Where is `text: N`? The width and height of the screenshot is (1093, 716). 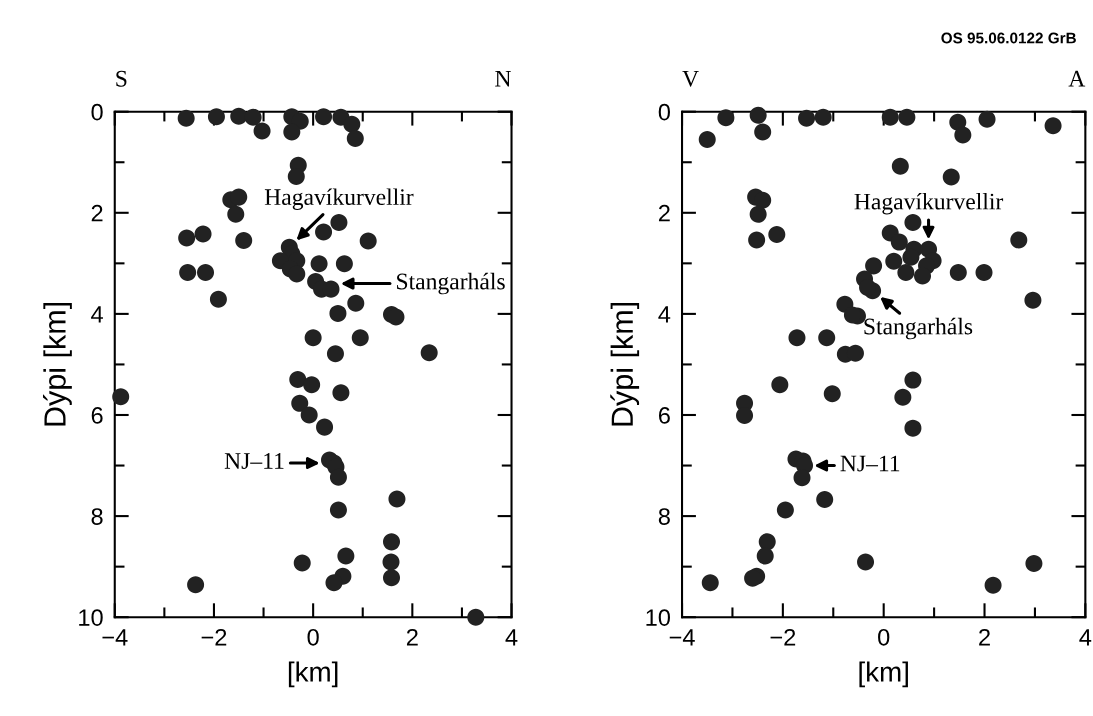
text: N is located at coordinates (503, 78).